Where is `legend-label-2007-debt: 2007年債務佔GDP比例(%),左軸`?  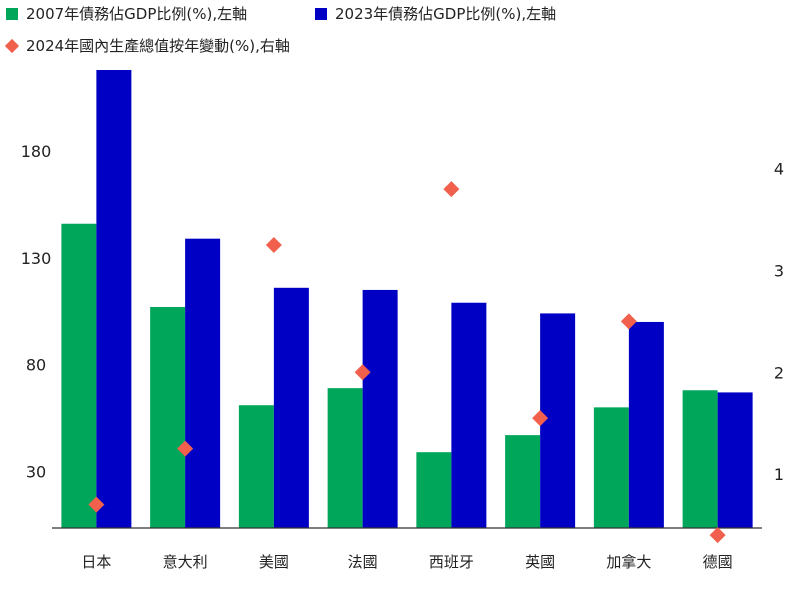
legend-label-2007-debt: 2007年債務佔GDP比例(%),左軸 is located at coordinates (137, 14).